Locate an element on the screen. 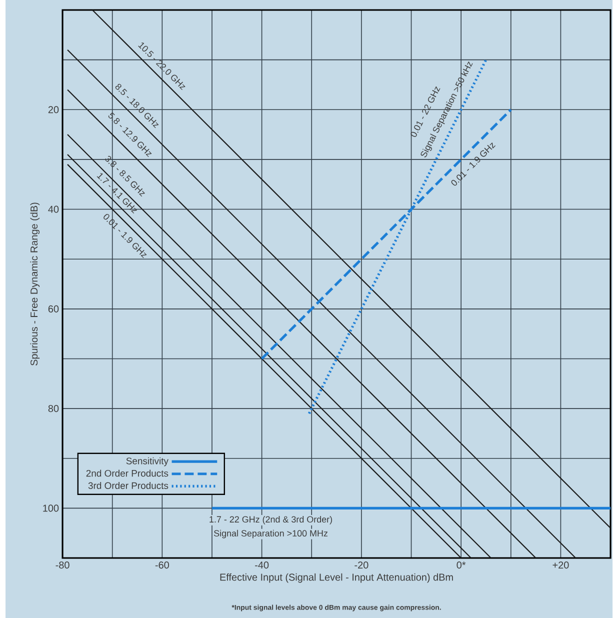  y-tick-label: 80 is located at coordinates (53, 408).